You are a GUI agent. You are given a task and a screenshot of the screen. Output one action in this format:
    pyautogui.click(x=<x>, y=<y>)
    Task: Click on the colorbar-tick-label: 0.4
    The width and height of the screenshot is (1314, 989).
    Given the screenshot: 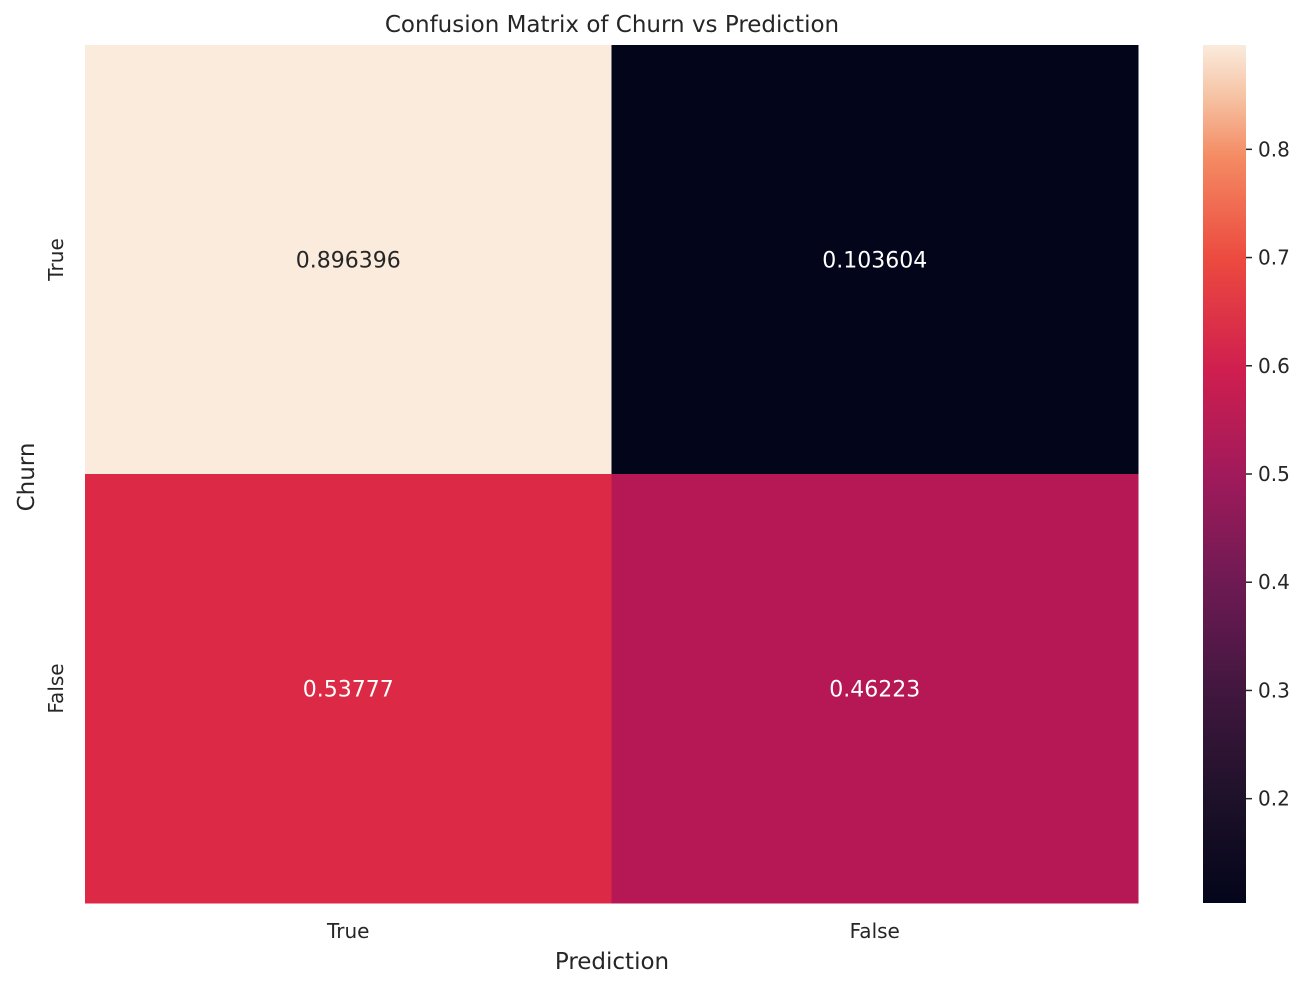 What is the action you would take?
    pyautogui.click(x=1274, y=582)
    